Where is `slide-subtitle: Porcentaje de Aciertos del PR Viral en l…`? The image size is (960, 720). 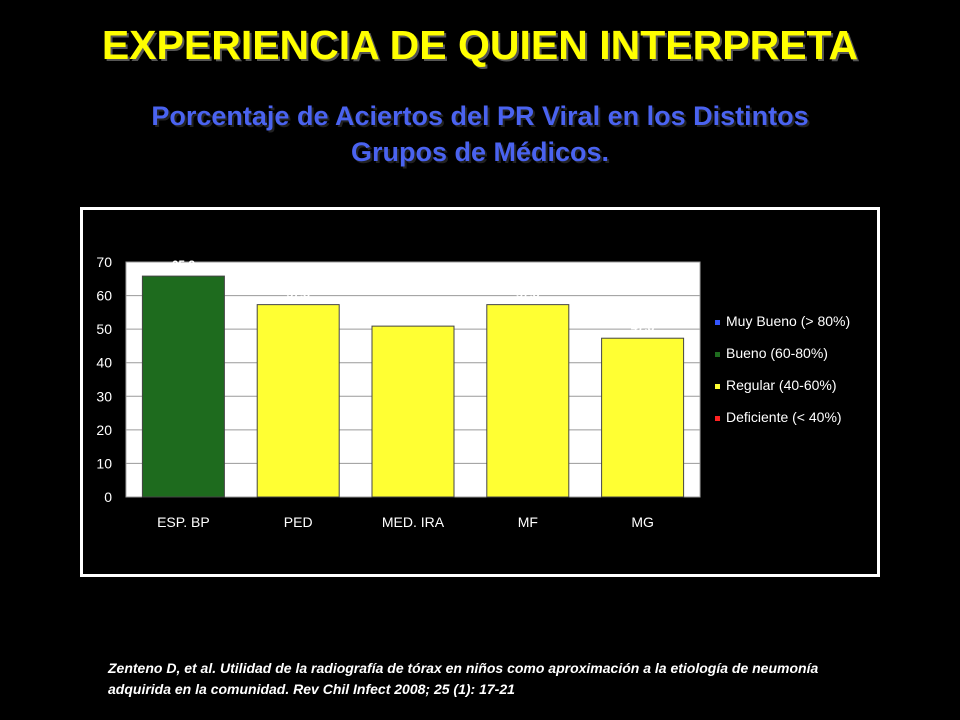 slide-subtitle: Porcentaje de Aciertos del PR Viral en l… is located at coordinates (480, 134).